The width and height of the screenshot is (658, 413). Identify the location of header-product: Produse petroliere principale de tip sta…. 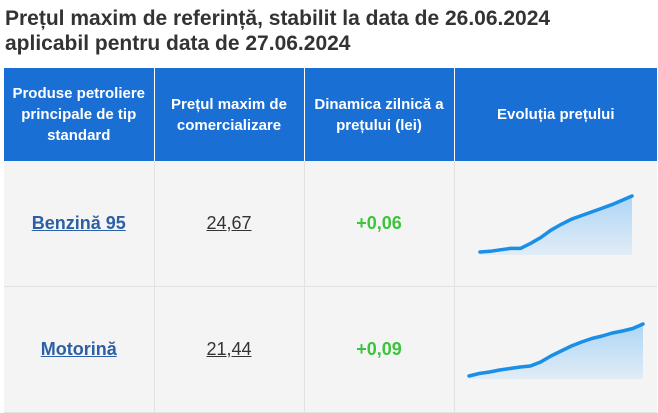
(79, 114).